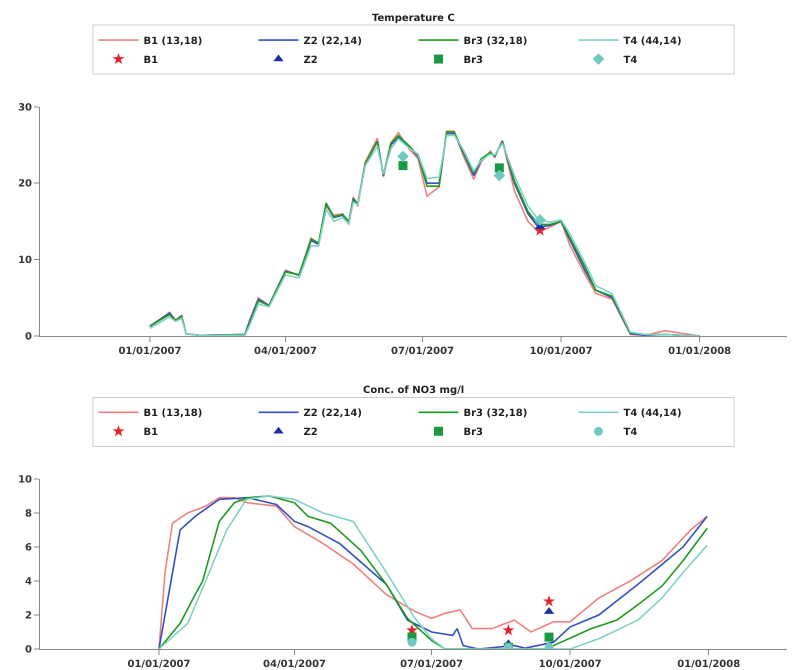  What do you see at coordinates (25, 108) in the screenshot?
I see `y-tick-label: 30` at bounding box center [25, 108].